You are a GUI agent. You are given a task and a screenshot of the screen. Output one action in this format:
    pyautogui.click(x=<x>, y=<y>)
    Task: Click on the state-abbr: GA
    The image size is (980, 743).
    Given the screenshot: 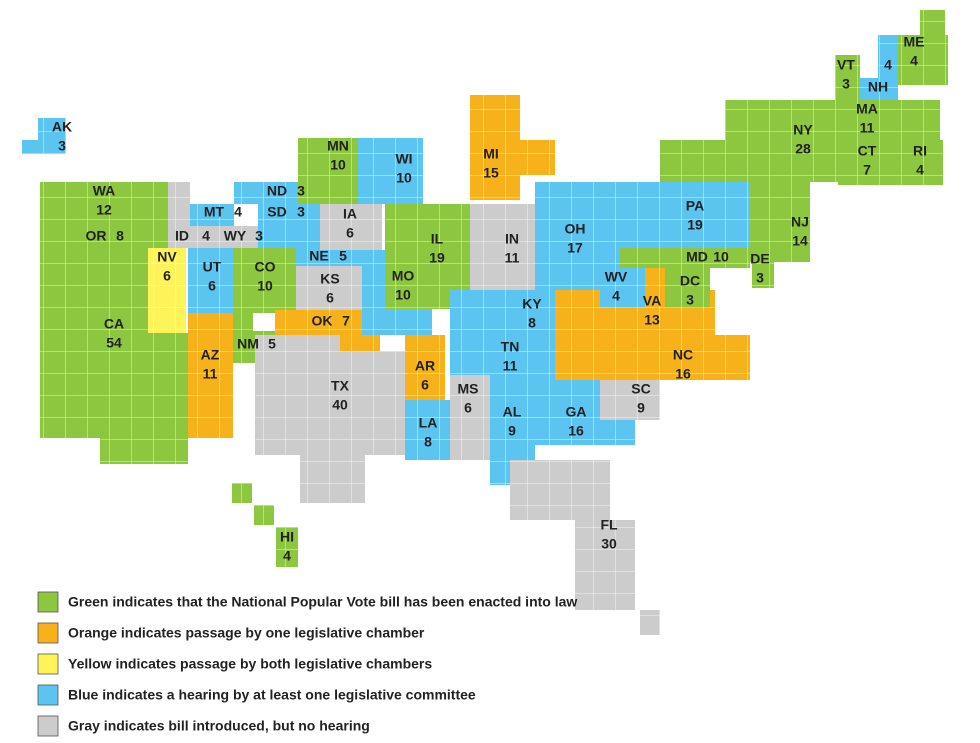 What is the action you would take?
    pyautogui.click(x=576, y=412)
    